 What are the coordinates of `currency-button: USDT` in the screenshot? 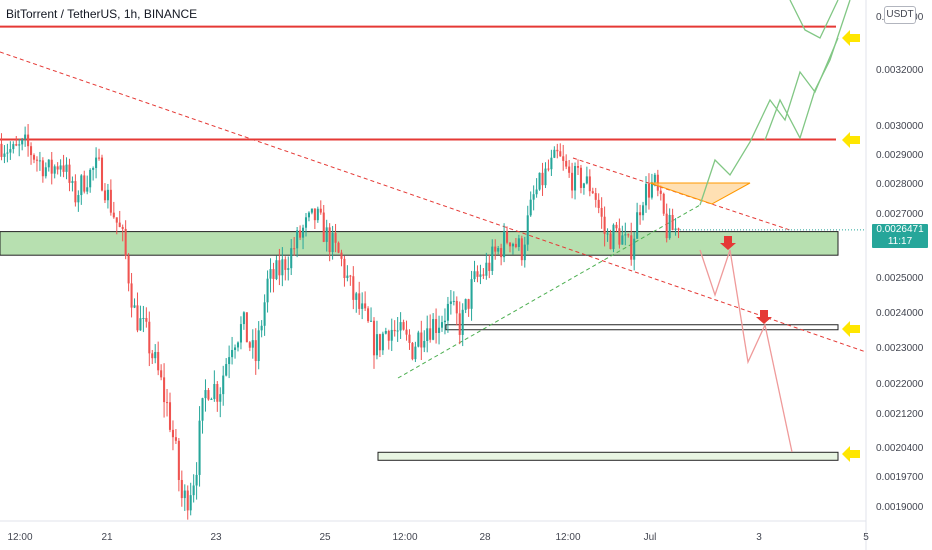 It's located at (900, 15).